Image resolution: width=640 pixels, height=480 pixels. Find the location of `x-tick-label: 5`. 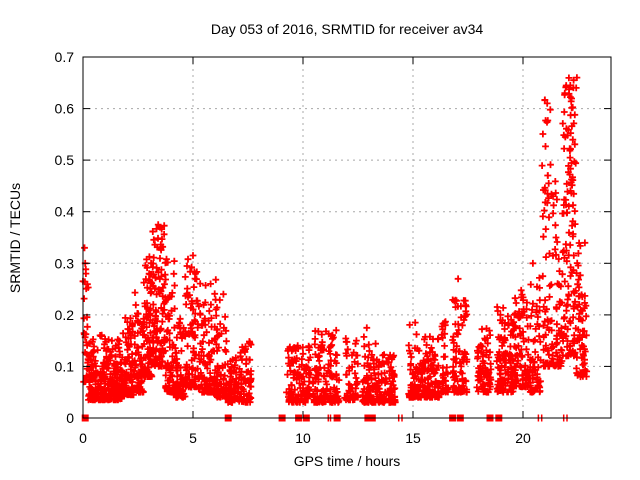

x-tick-label: 5 is located at coordinates (193, 438).